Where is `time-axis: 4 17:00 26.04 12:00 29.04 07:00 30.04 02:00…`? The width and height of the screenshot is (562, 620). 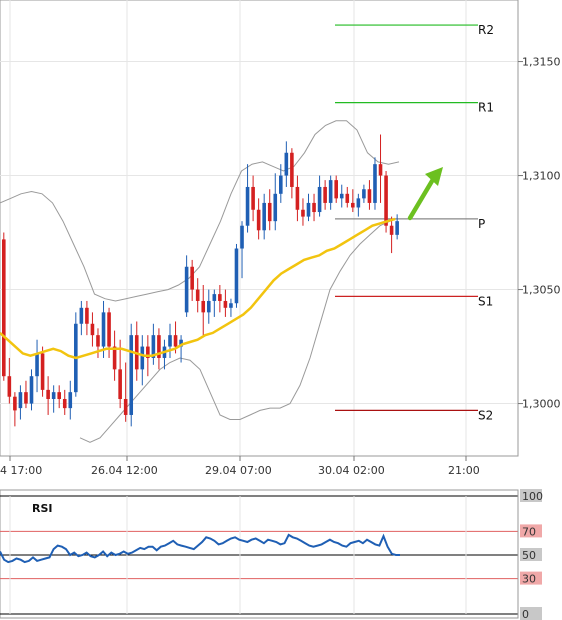
time-axis: 4 17:00 26.04 12:00 29.04 07:00 30.04 02:00… is located at coordinates (259, 466).